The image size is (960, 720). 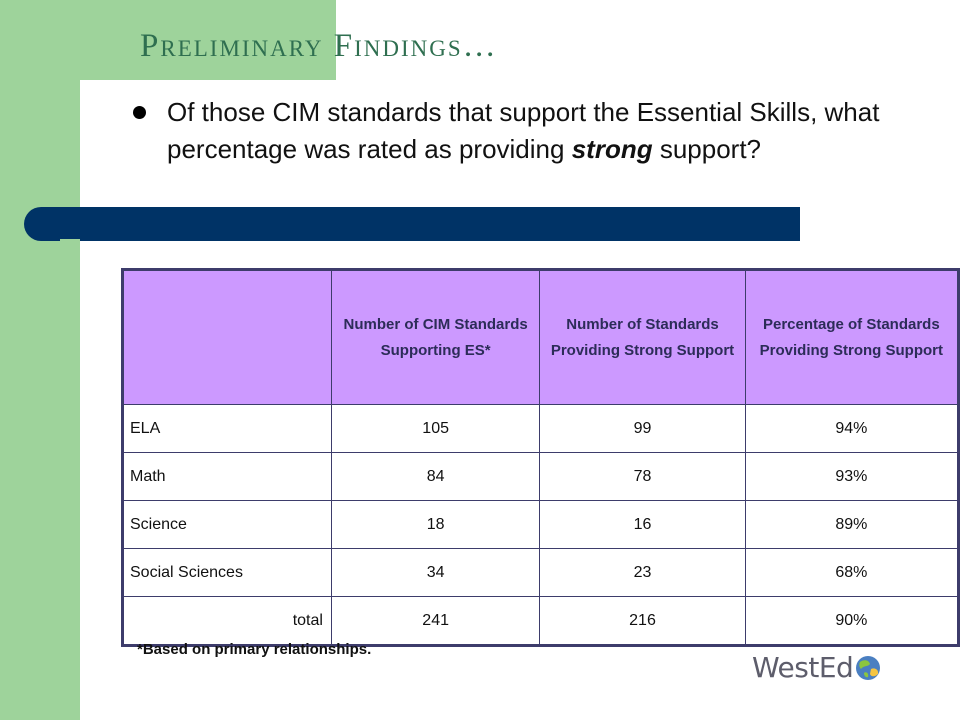 What do you see at coordinates (706, 149) in the screenshot?
I see `bullet-text-end: support?` at bounding box center [706, 149].